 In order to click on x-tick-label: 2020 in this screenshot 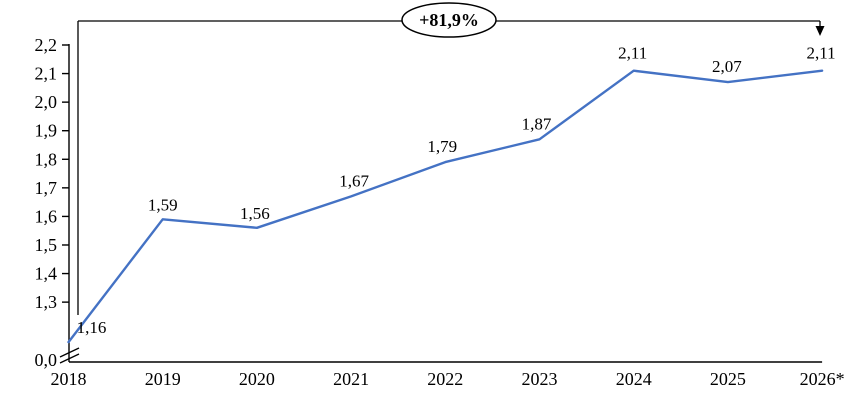, I will do `click(257, 379)`.